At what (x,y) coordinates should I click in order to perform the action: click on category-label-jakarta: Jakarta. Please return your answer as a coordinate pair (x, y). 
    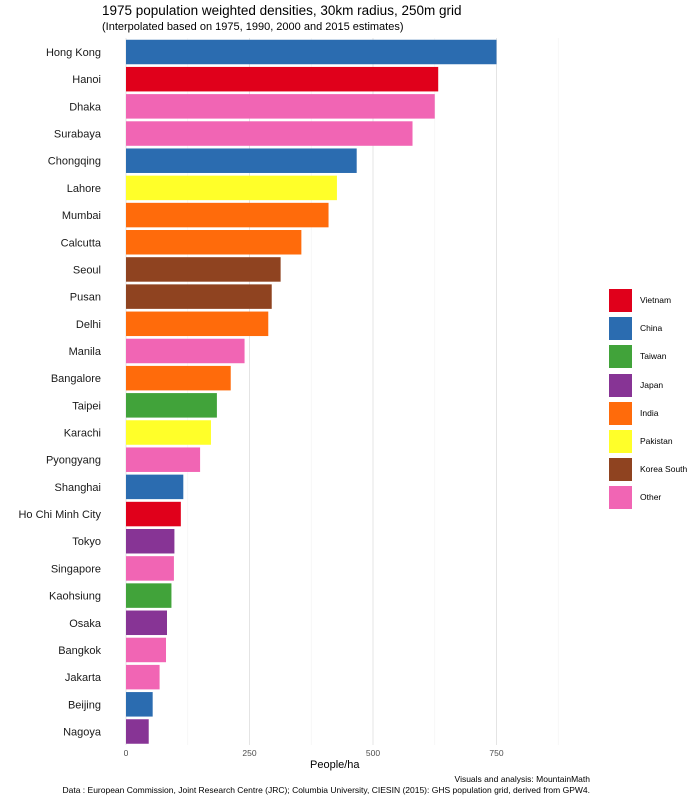
    Looking at the image, I should click on (83, 678).